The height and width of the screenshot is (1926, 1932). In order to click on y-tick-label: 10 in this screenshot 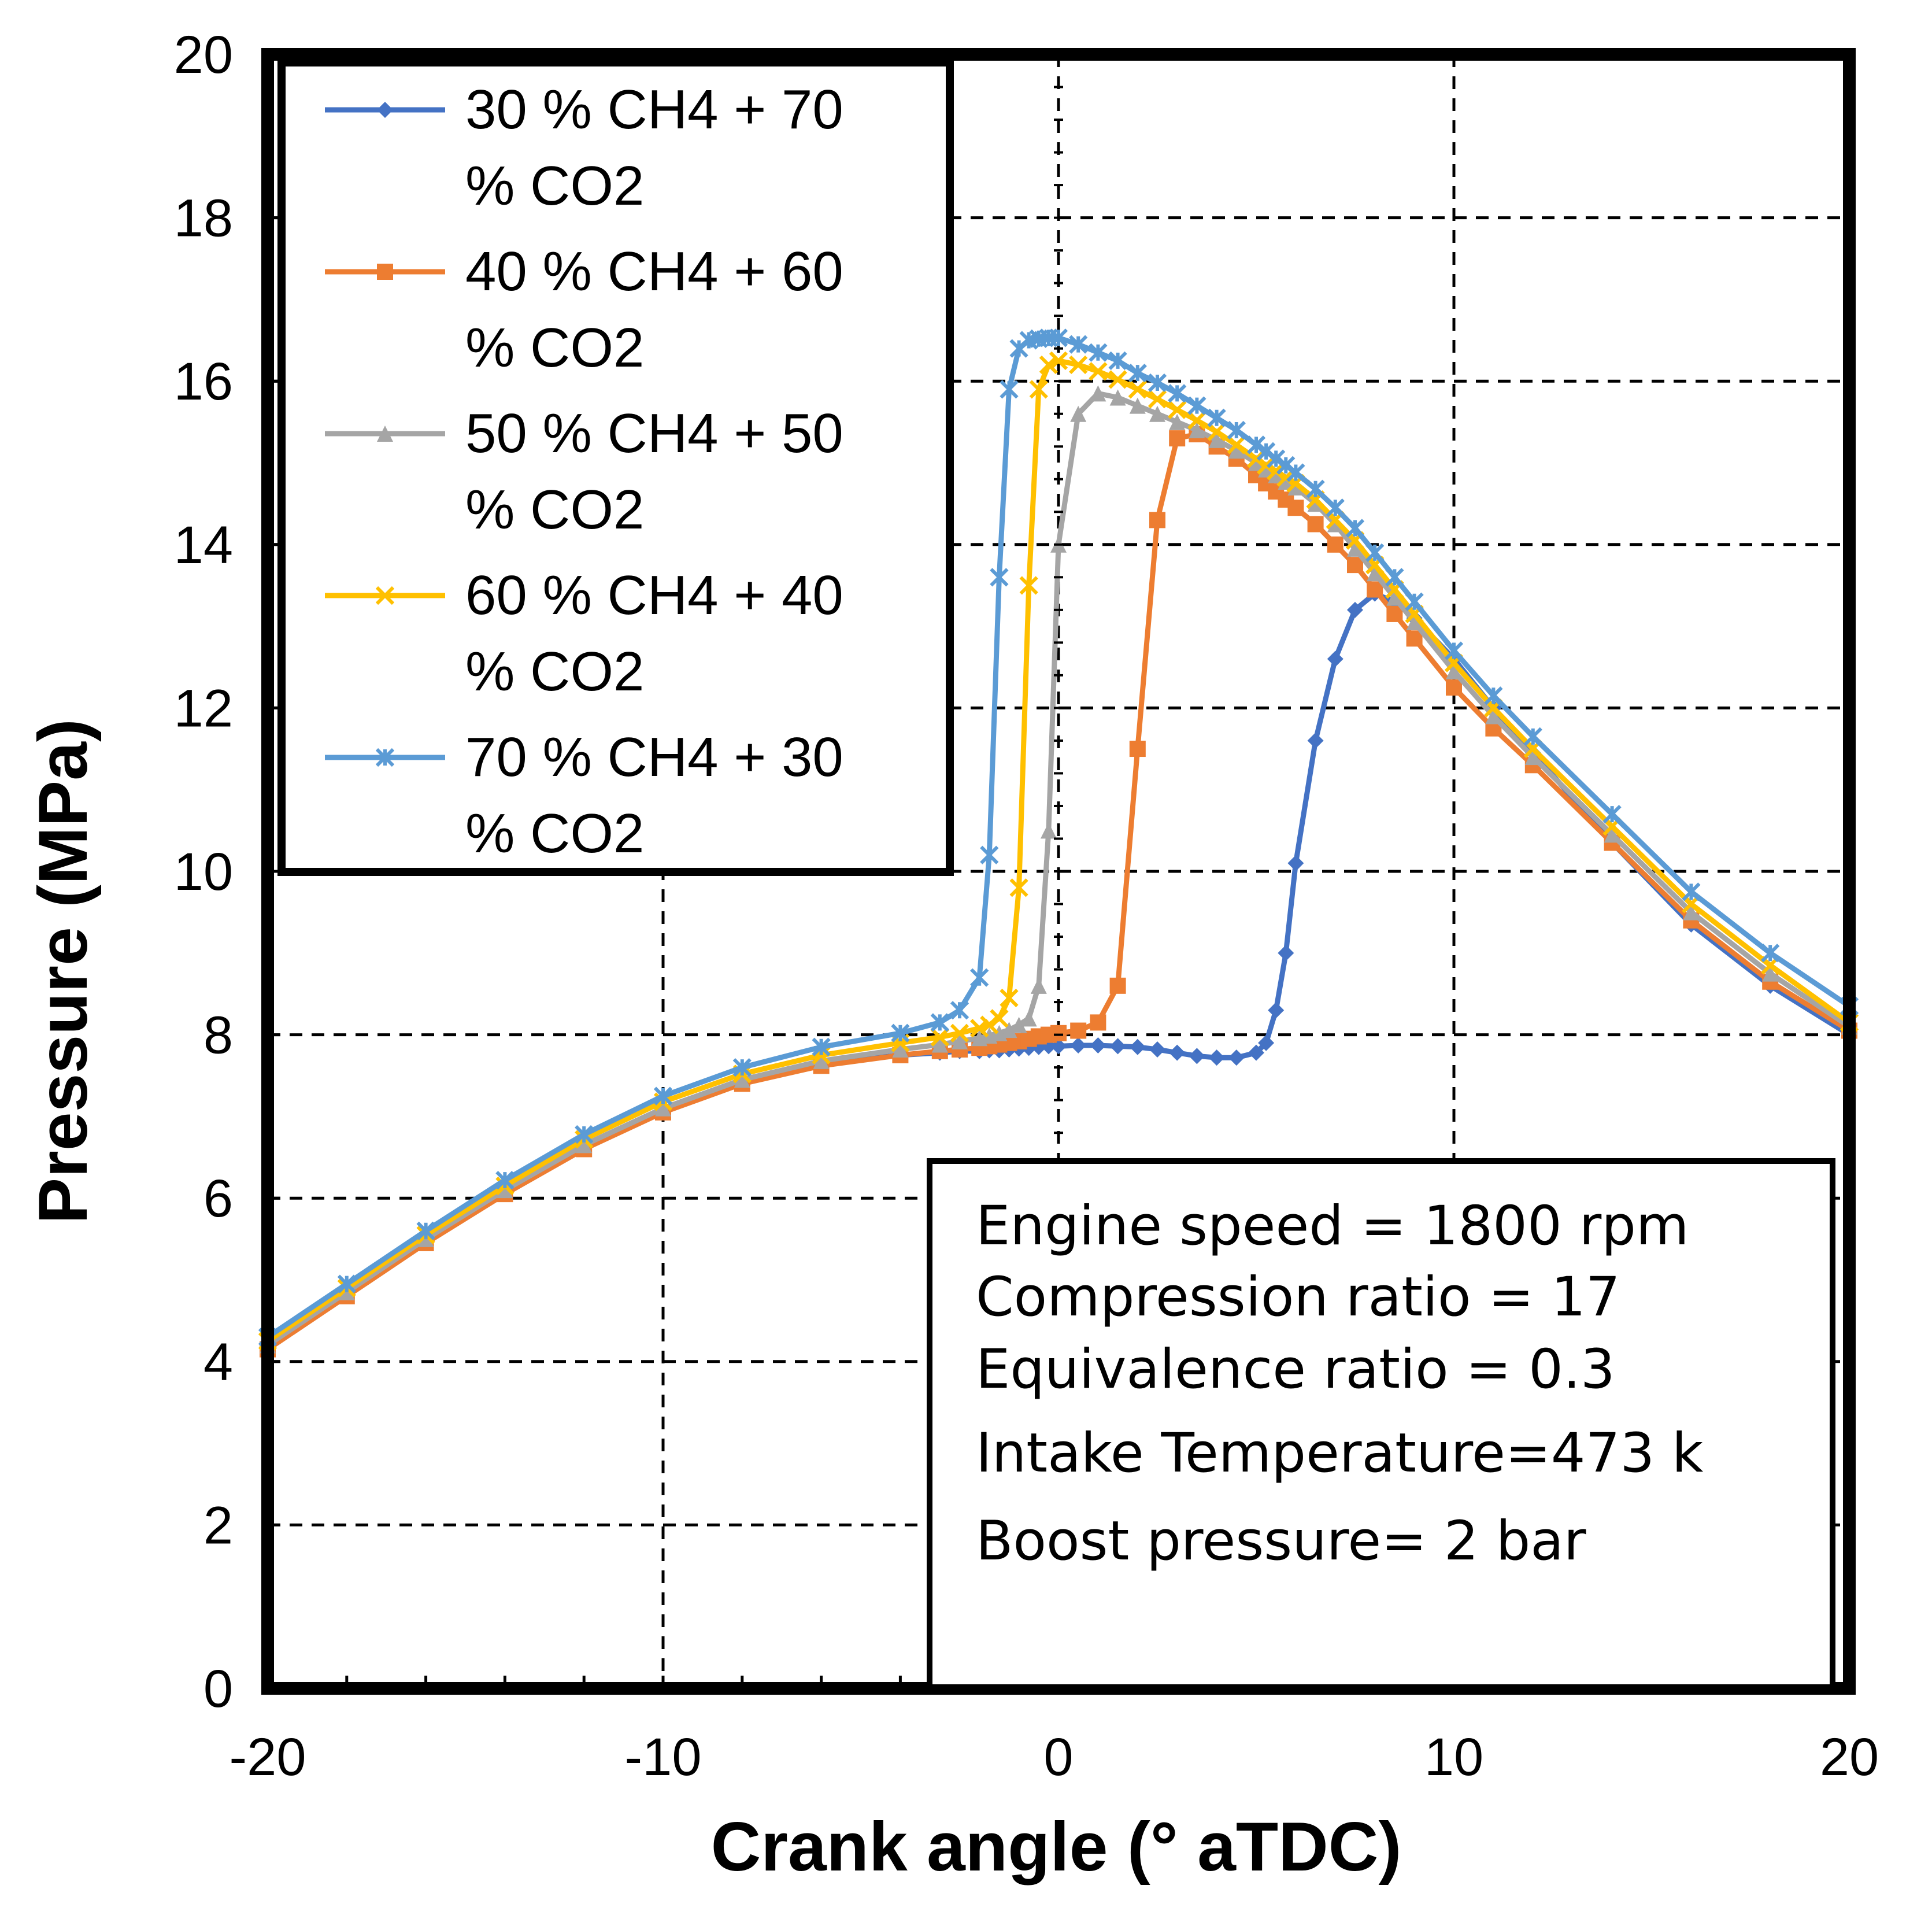, I will do `click(203, 871)`.